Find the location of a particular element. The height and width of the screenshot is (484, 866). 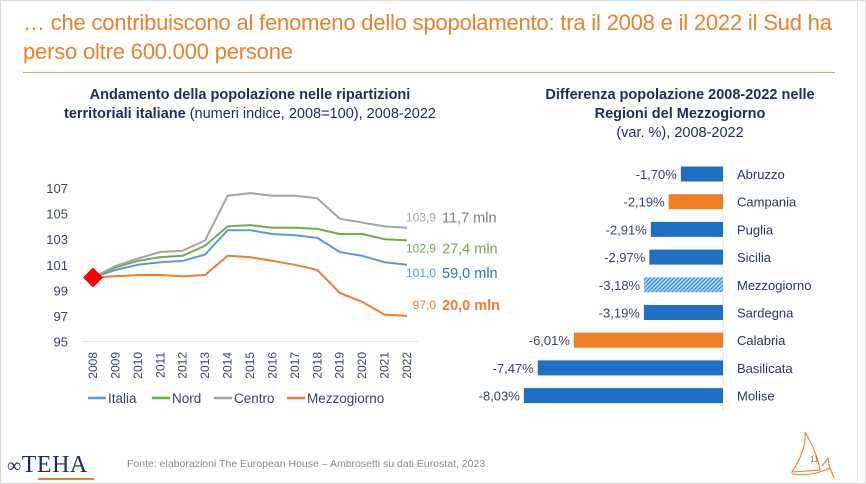

bar-calabria is located at coordinates (648, 340).